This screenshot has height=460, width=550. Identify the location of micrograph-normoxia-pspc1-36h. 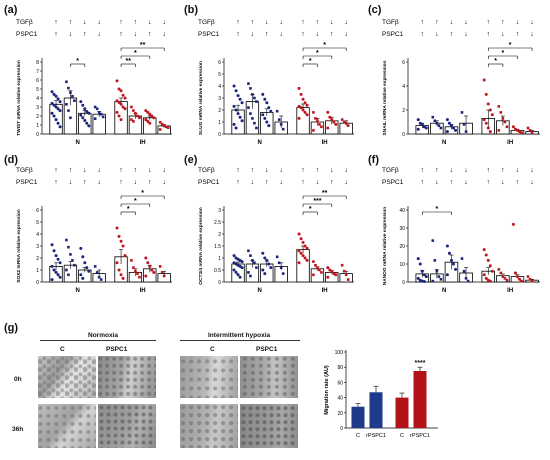
(127, 426).